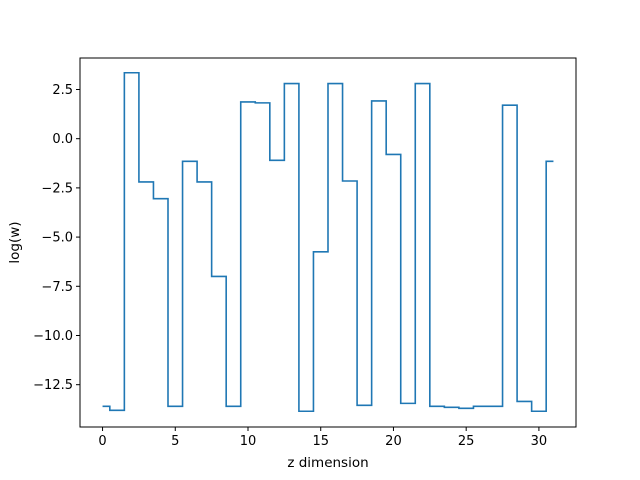 Image resolution: width=640 pixels, height=480 pixels. What do you see at coordinates (327, 463) in the screenshot?
I see `x-axis-label: z dimension` at bounding box center [327, 463].